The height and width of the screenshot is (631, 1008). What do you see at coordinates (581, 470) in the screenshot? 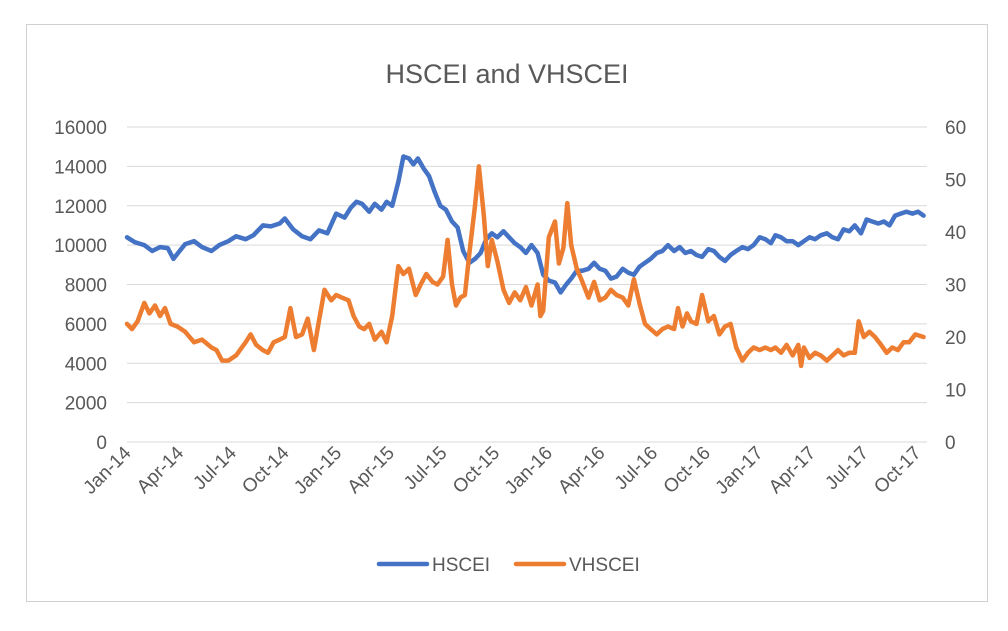
I see `x-tick-label: Apr-16` at bounding box center [581, 470].